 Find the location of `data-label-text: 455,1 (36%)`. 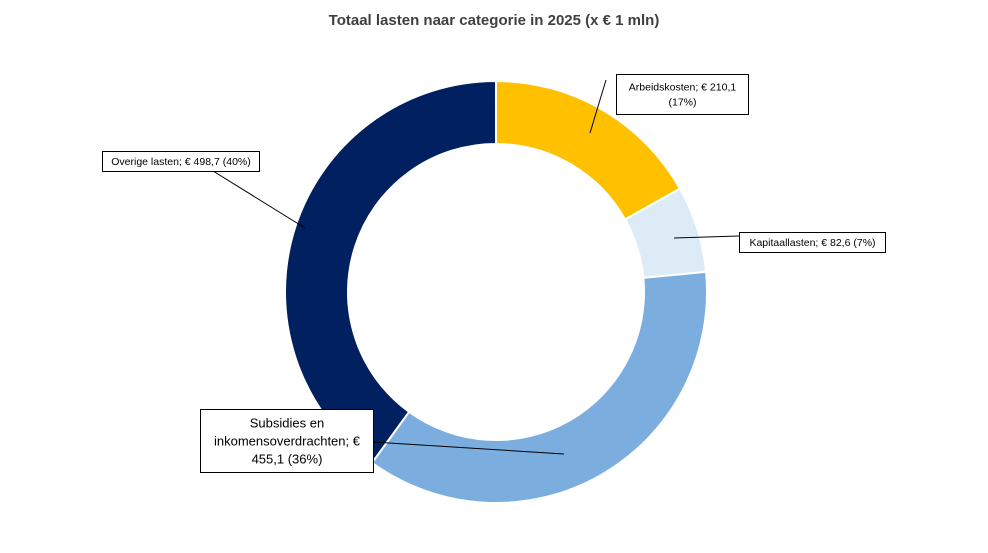

data-label-text: 455,1 (36%) is located at coordinates (287, 459).